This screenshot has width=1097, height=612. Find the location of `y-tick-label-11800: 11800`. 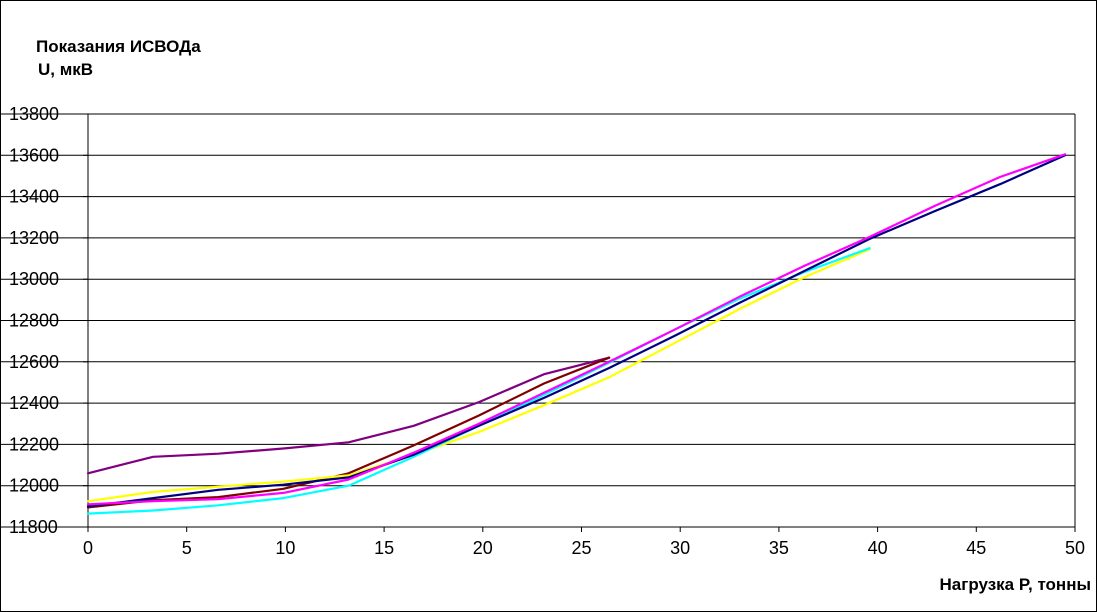

y-tick-label-11800: 11800 is located at coordinates (33, 527).